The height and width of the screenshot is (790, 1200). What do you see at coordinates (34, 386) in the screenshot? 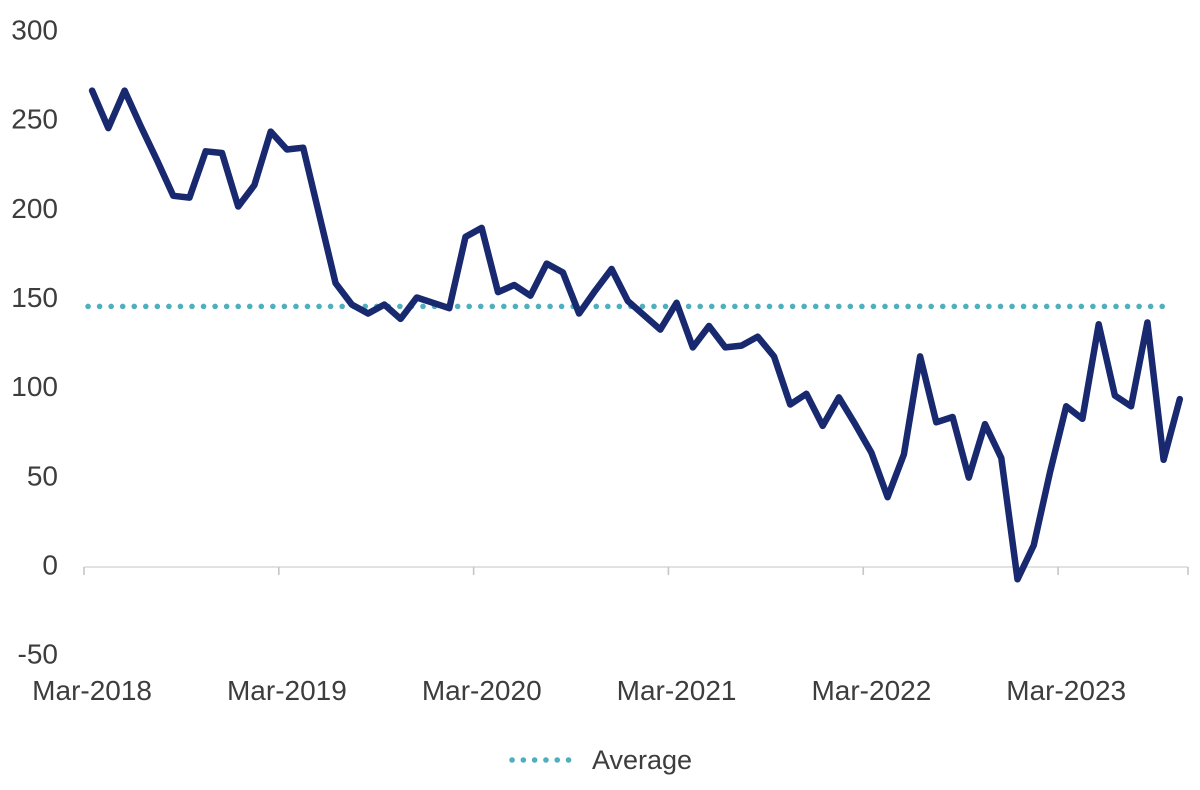
I see `y-axis-tick-label: 100` at bounding box center [34, 386].